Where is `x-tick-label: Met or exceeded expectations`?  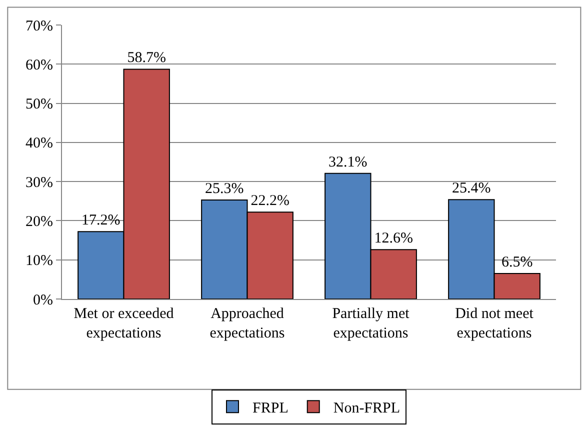 x-tick-label: Met or exceeded expectations is located at coordinates (124, 324).